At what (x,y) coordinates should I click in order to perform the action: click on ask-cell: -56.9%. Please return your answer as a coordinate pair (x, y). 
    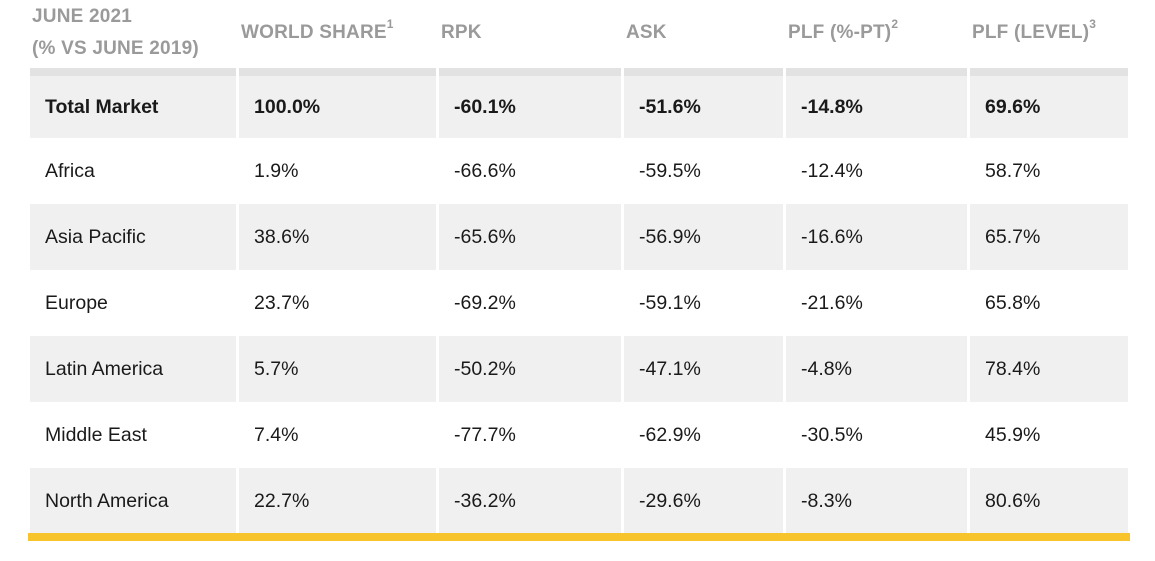
    Looking at the image, I should click on (703, 237).